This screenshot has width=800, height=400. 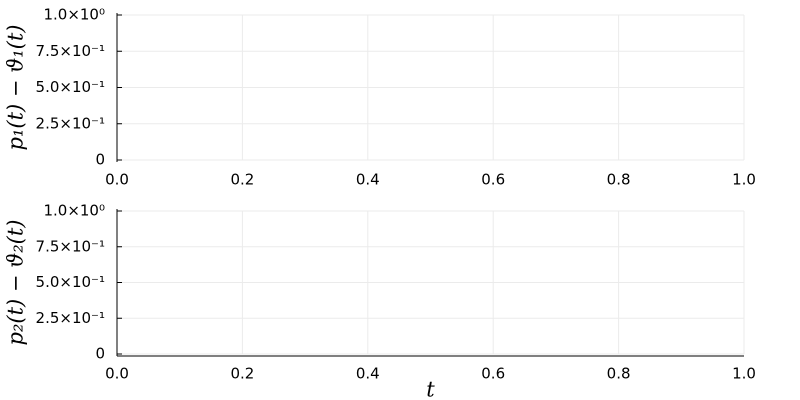 I want to click on y-axis-label: p₂(t) − ϑ₂(t), so click(x=16, y=283).